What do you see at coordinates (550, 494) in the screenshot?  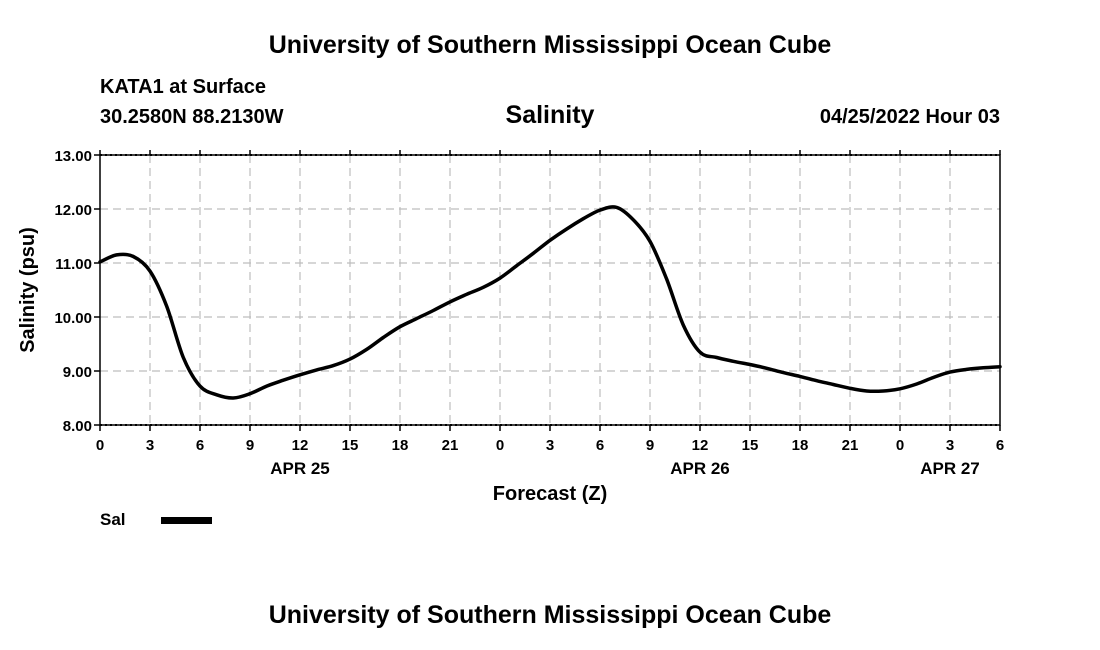 I see `x-axis-label: Forecast (Z)` at bounding box center [550, 494].